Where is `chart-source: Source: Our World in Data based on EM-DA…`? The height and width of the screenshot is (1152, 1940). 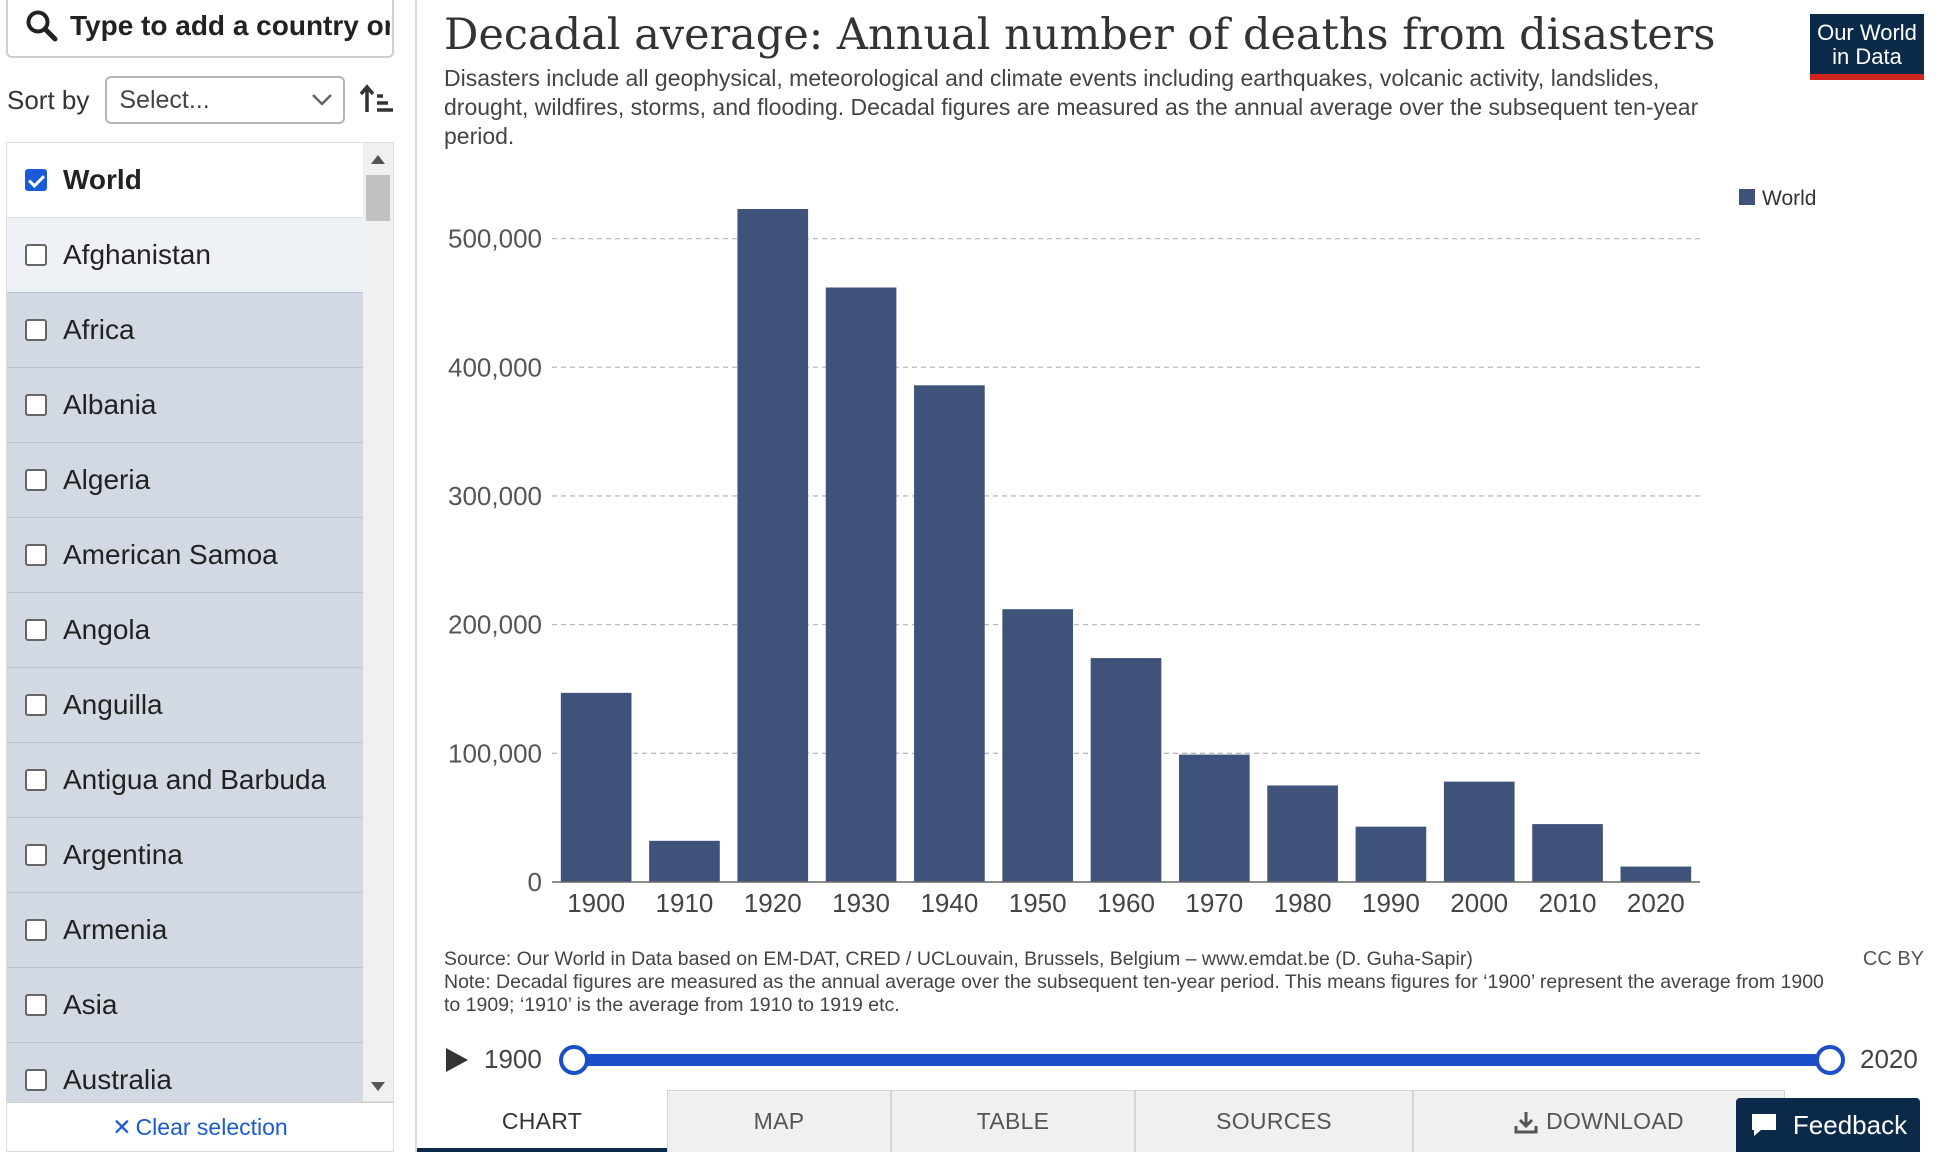
chart-source: Source: Our World in Data based on EM-DA… is located at coordinates (1134, 982).